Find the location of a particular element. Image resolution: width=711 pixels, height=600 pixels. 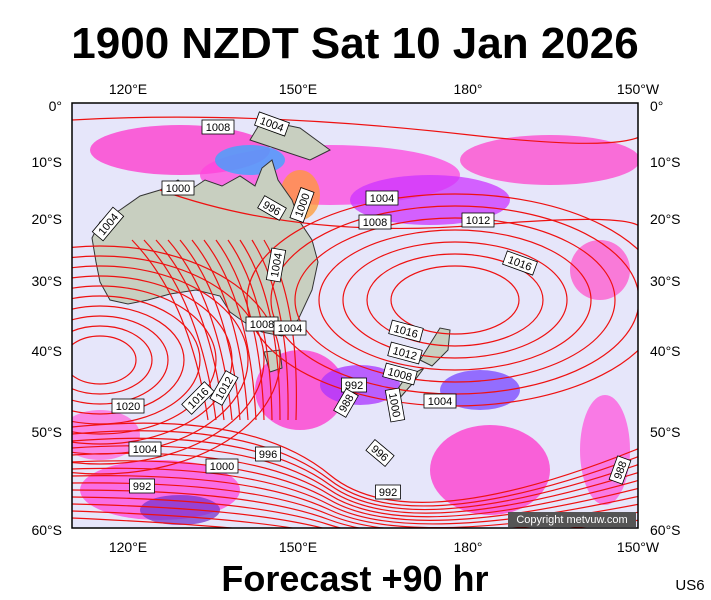

isobar-label: 1012 is located at coordinates (405, 353).